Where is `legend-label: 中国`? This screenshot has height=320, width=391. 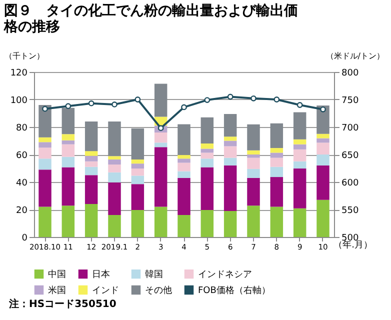 legend-label: 中国 is located at coordinates (57, 274).